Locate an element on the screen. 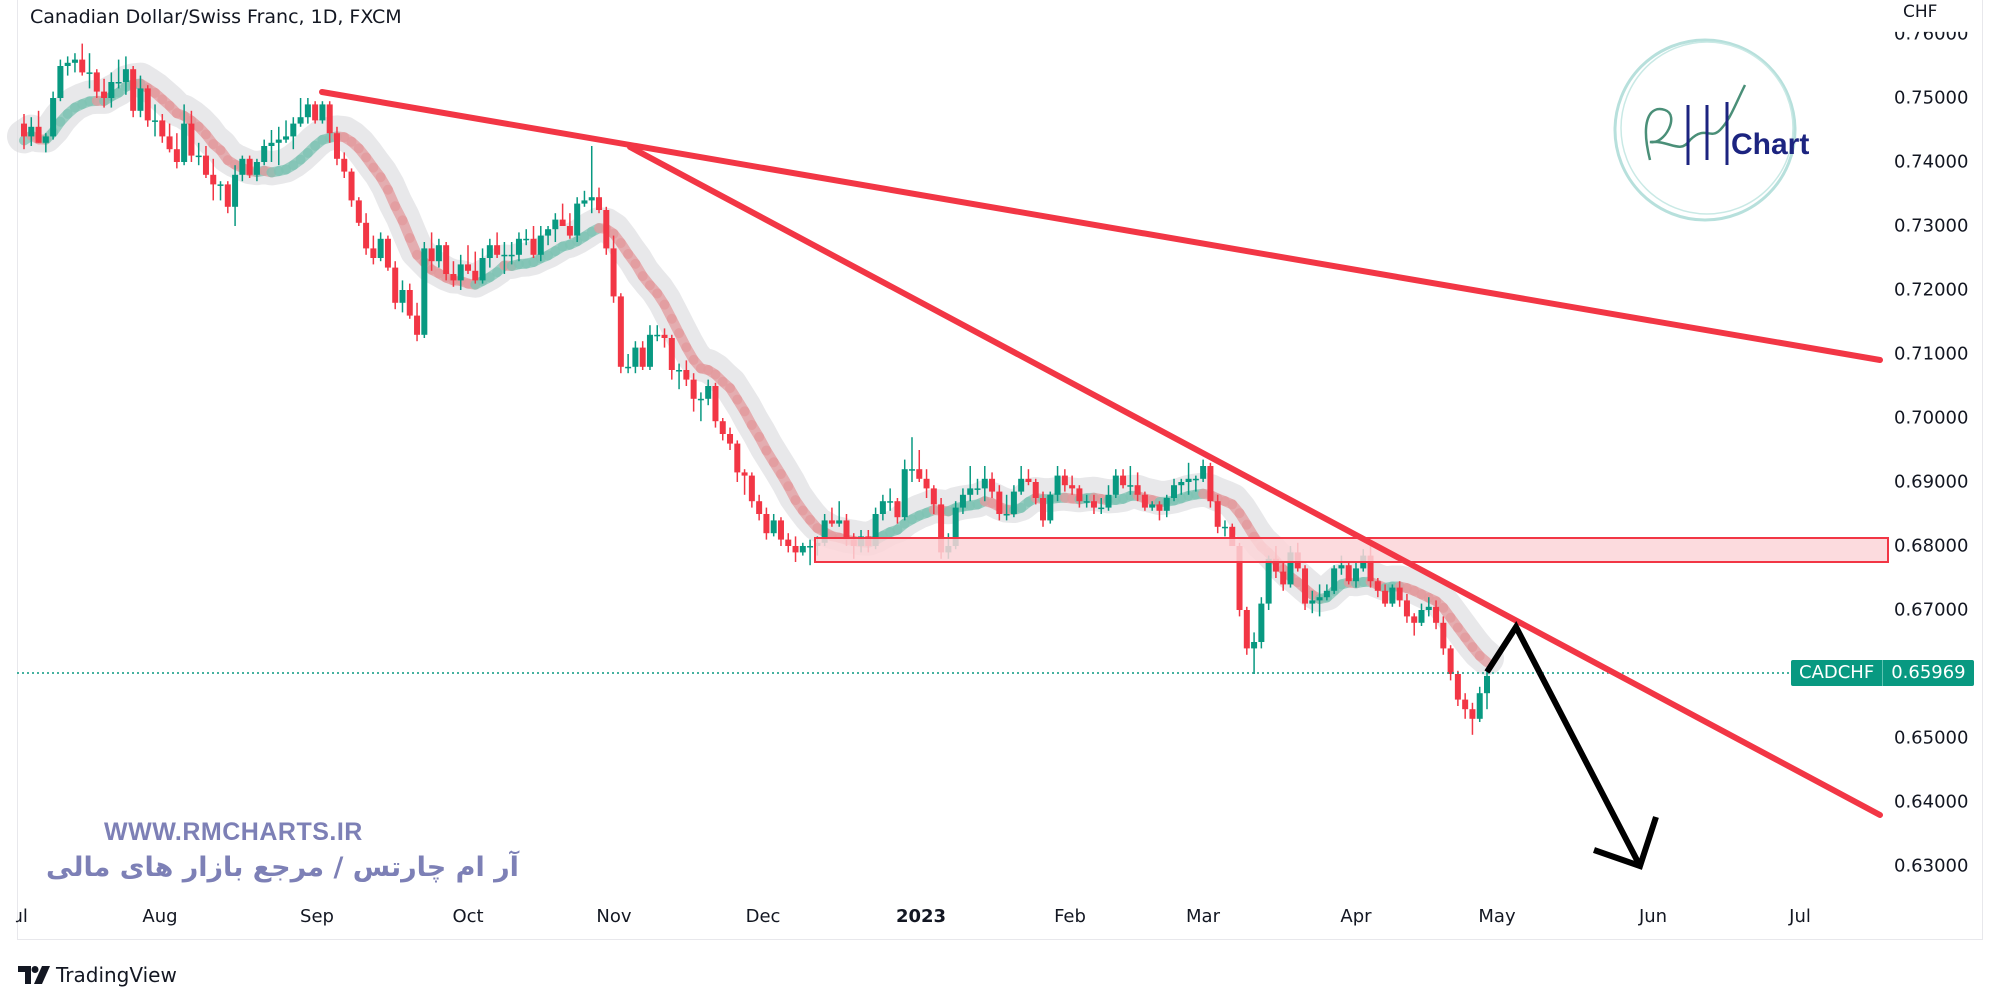 Image resolution: width=2000 pixels, height=1000 pixels. chart-title: Canadian Dollar/Swiss Franc, 1D, FXCM is located at coordinates (216, 17).